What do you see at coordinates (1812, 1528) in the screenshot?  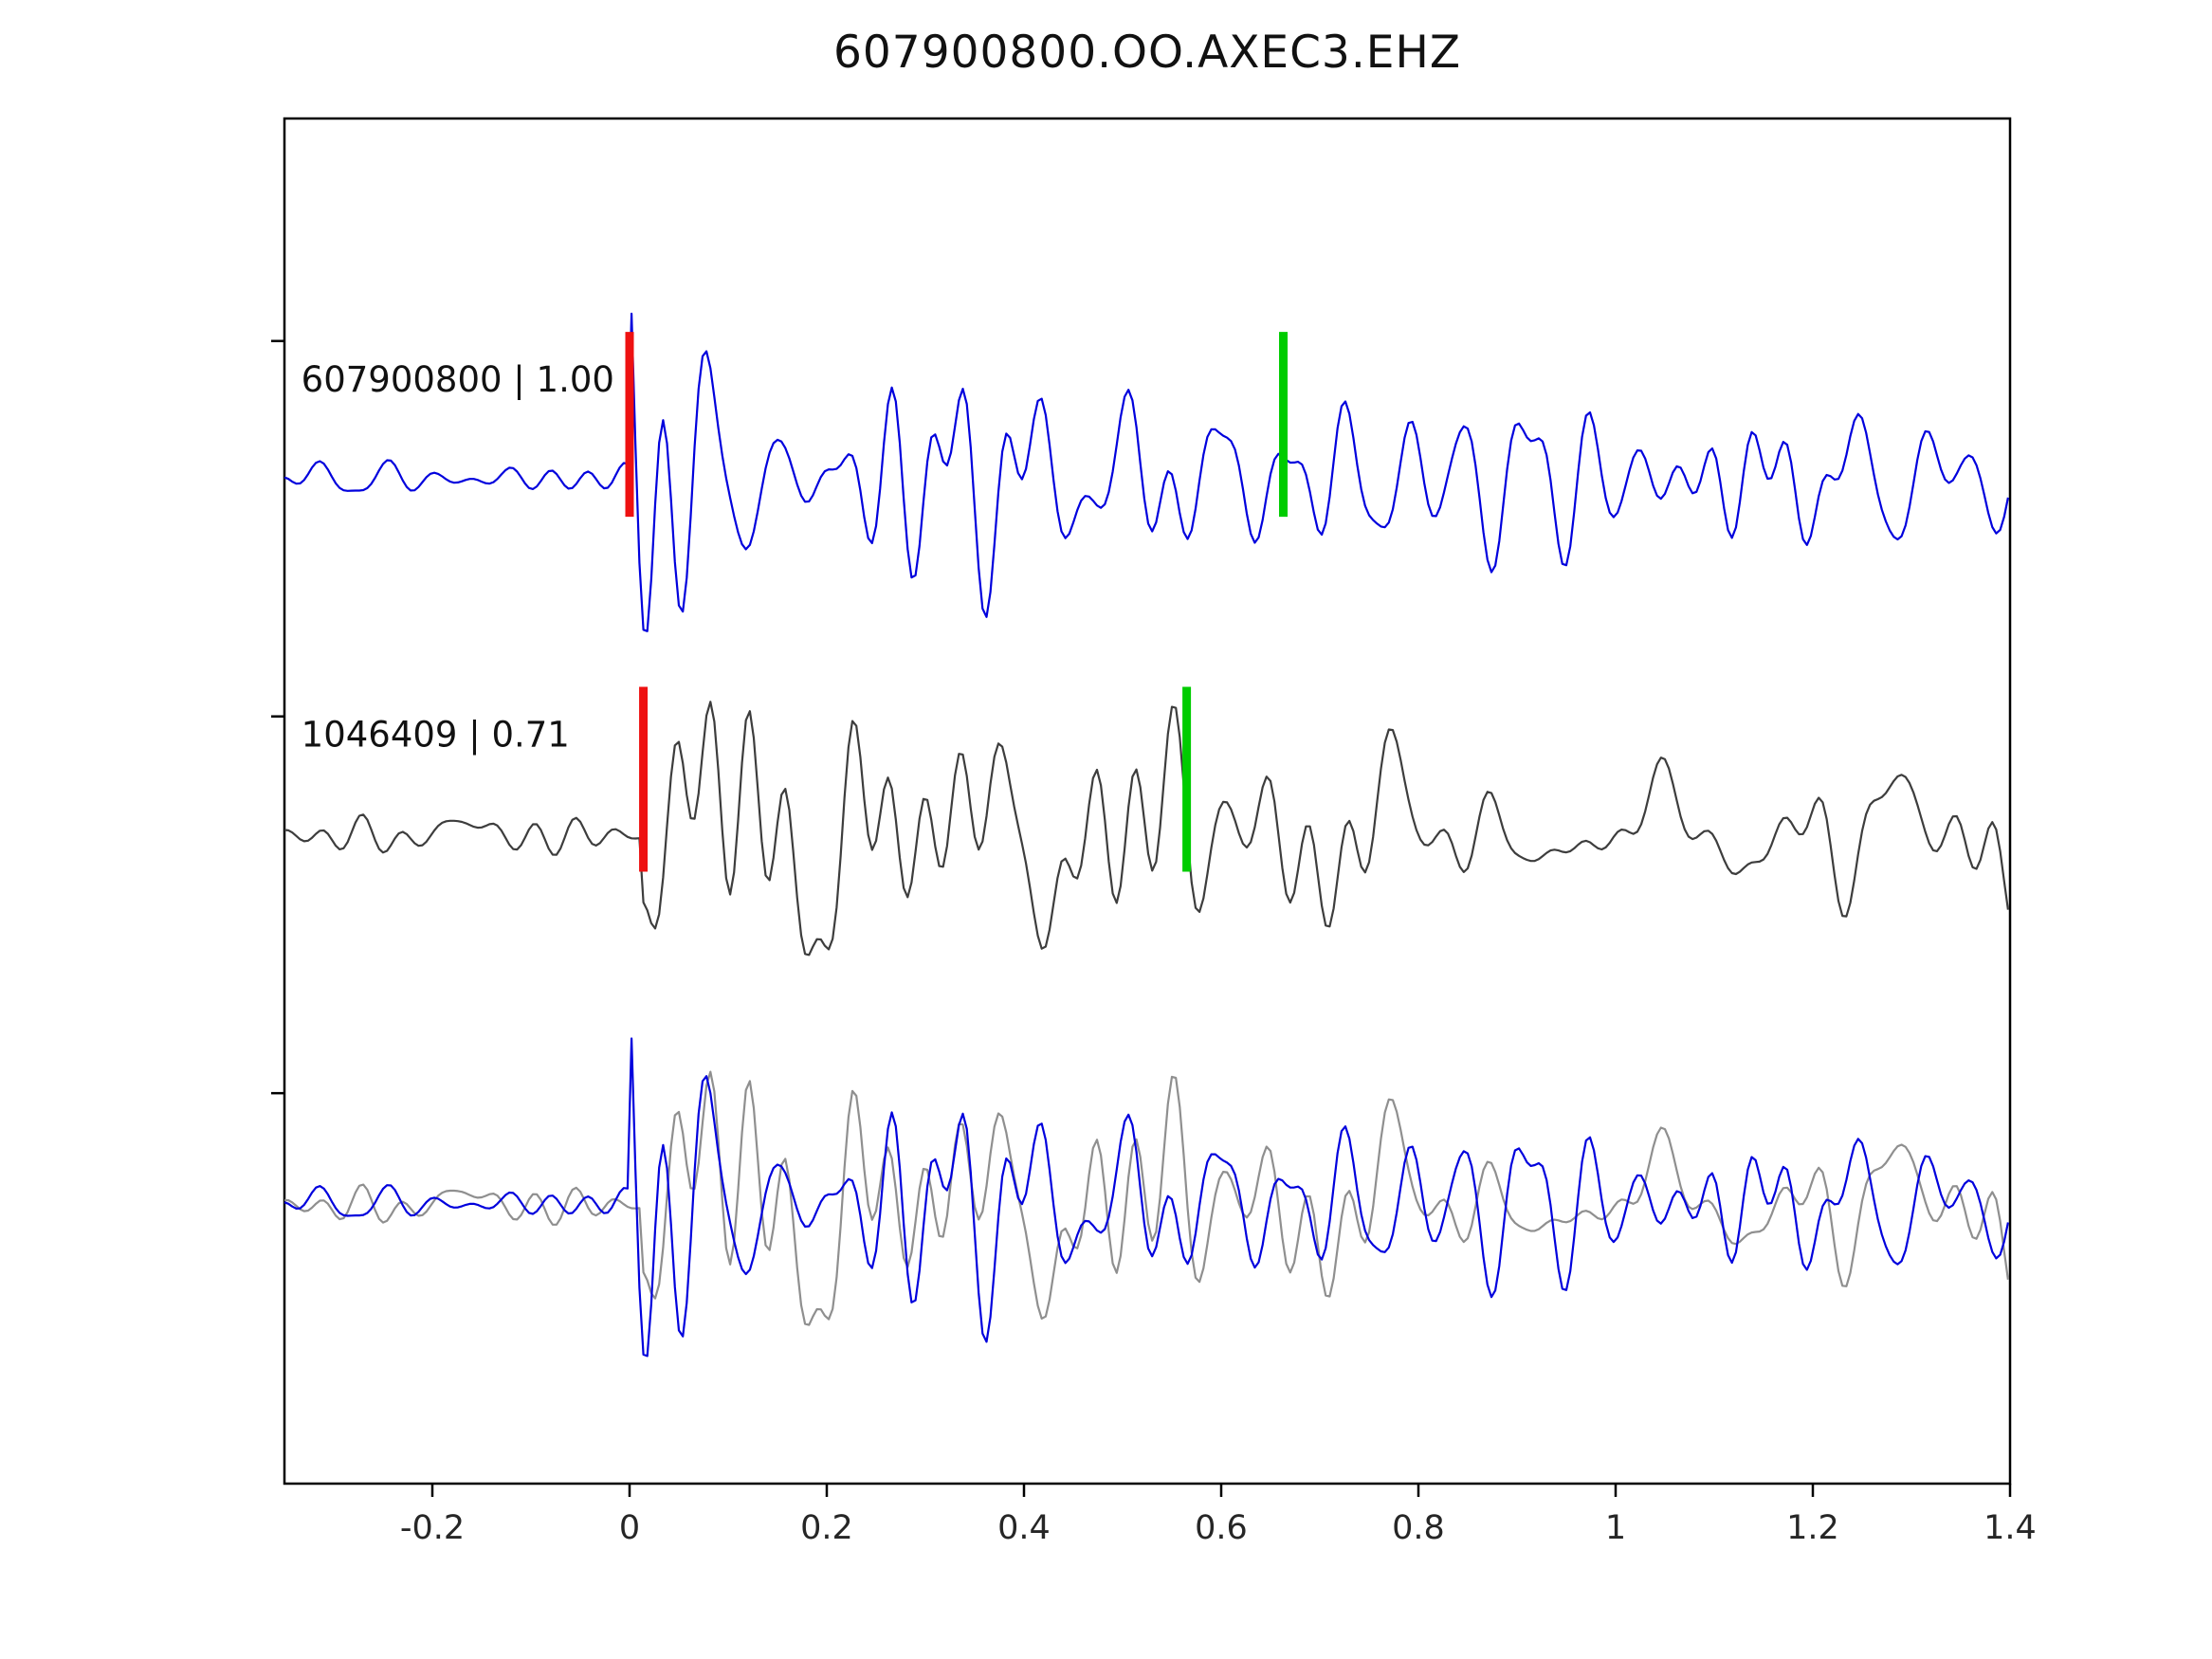 I see `x-tick-label: 1.2` at bounding box center [1812, 1528].